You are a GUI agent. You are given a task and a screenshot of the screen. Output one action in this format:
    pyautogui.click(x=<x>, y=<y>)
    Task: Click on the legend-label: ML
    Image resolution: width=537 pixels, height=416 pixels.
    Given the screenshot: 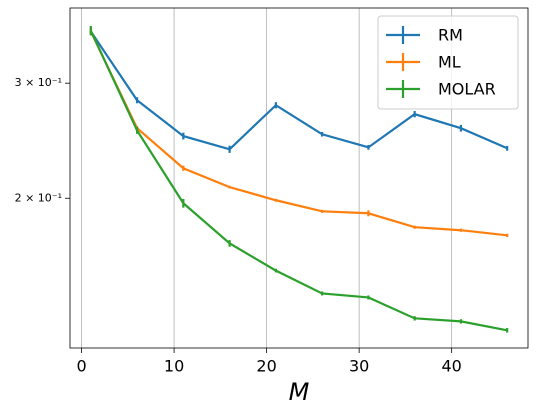 What is the action you would take?
    pyautogui.click(x=449, y=62)
    